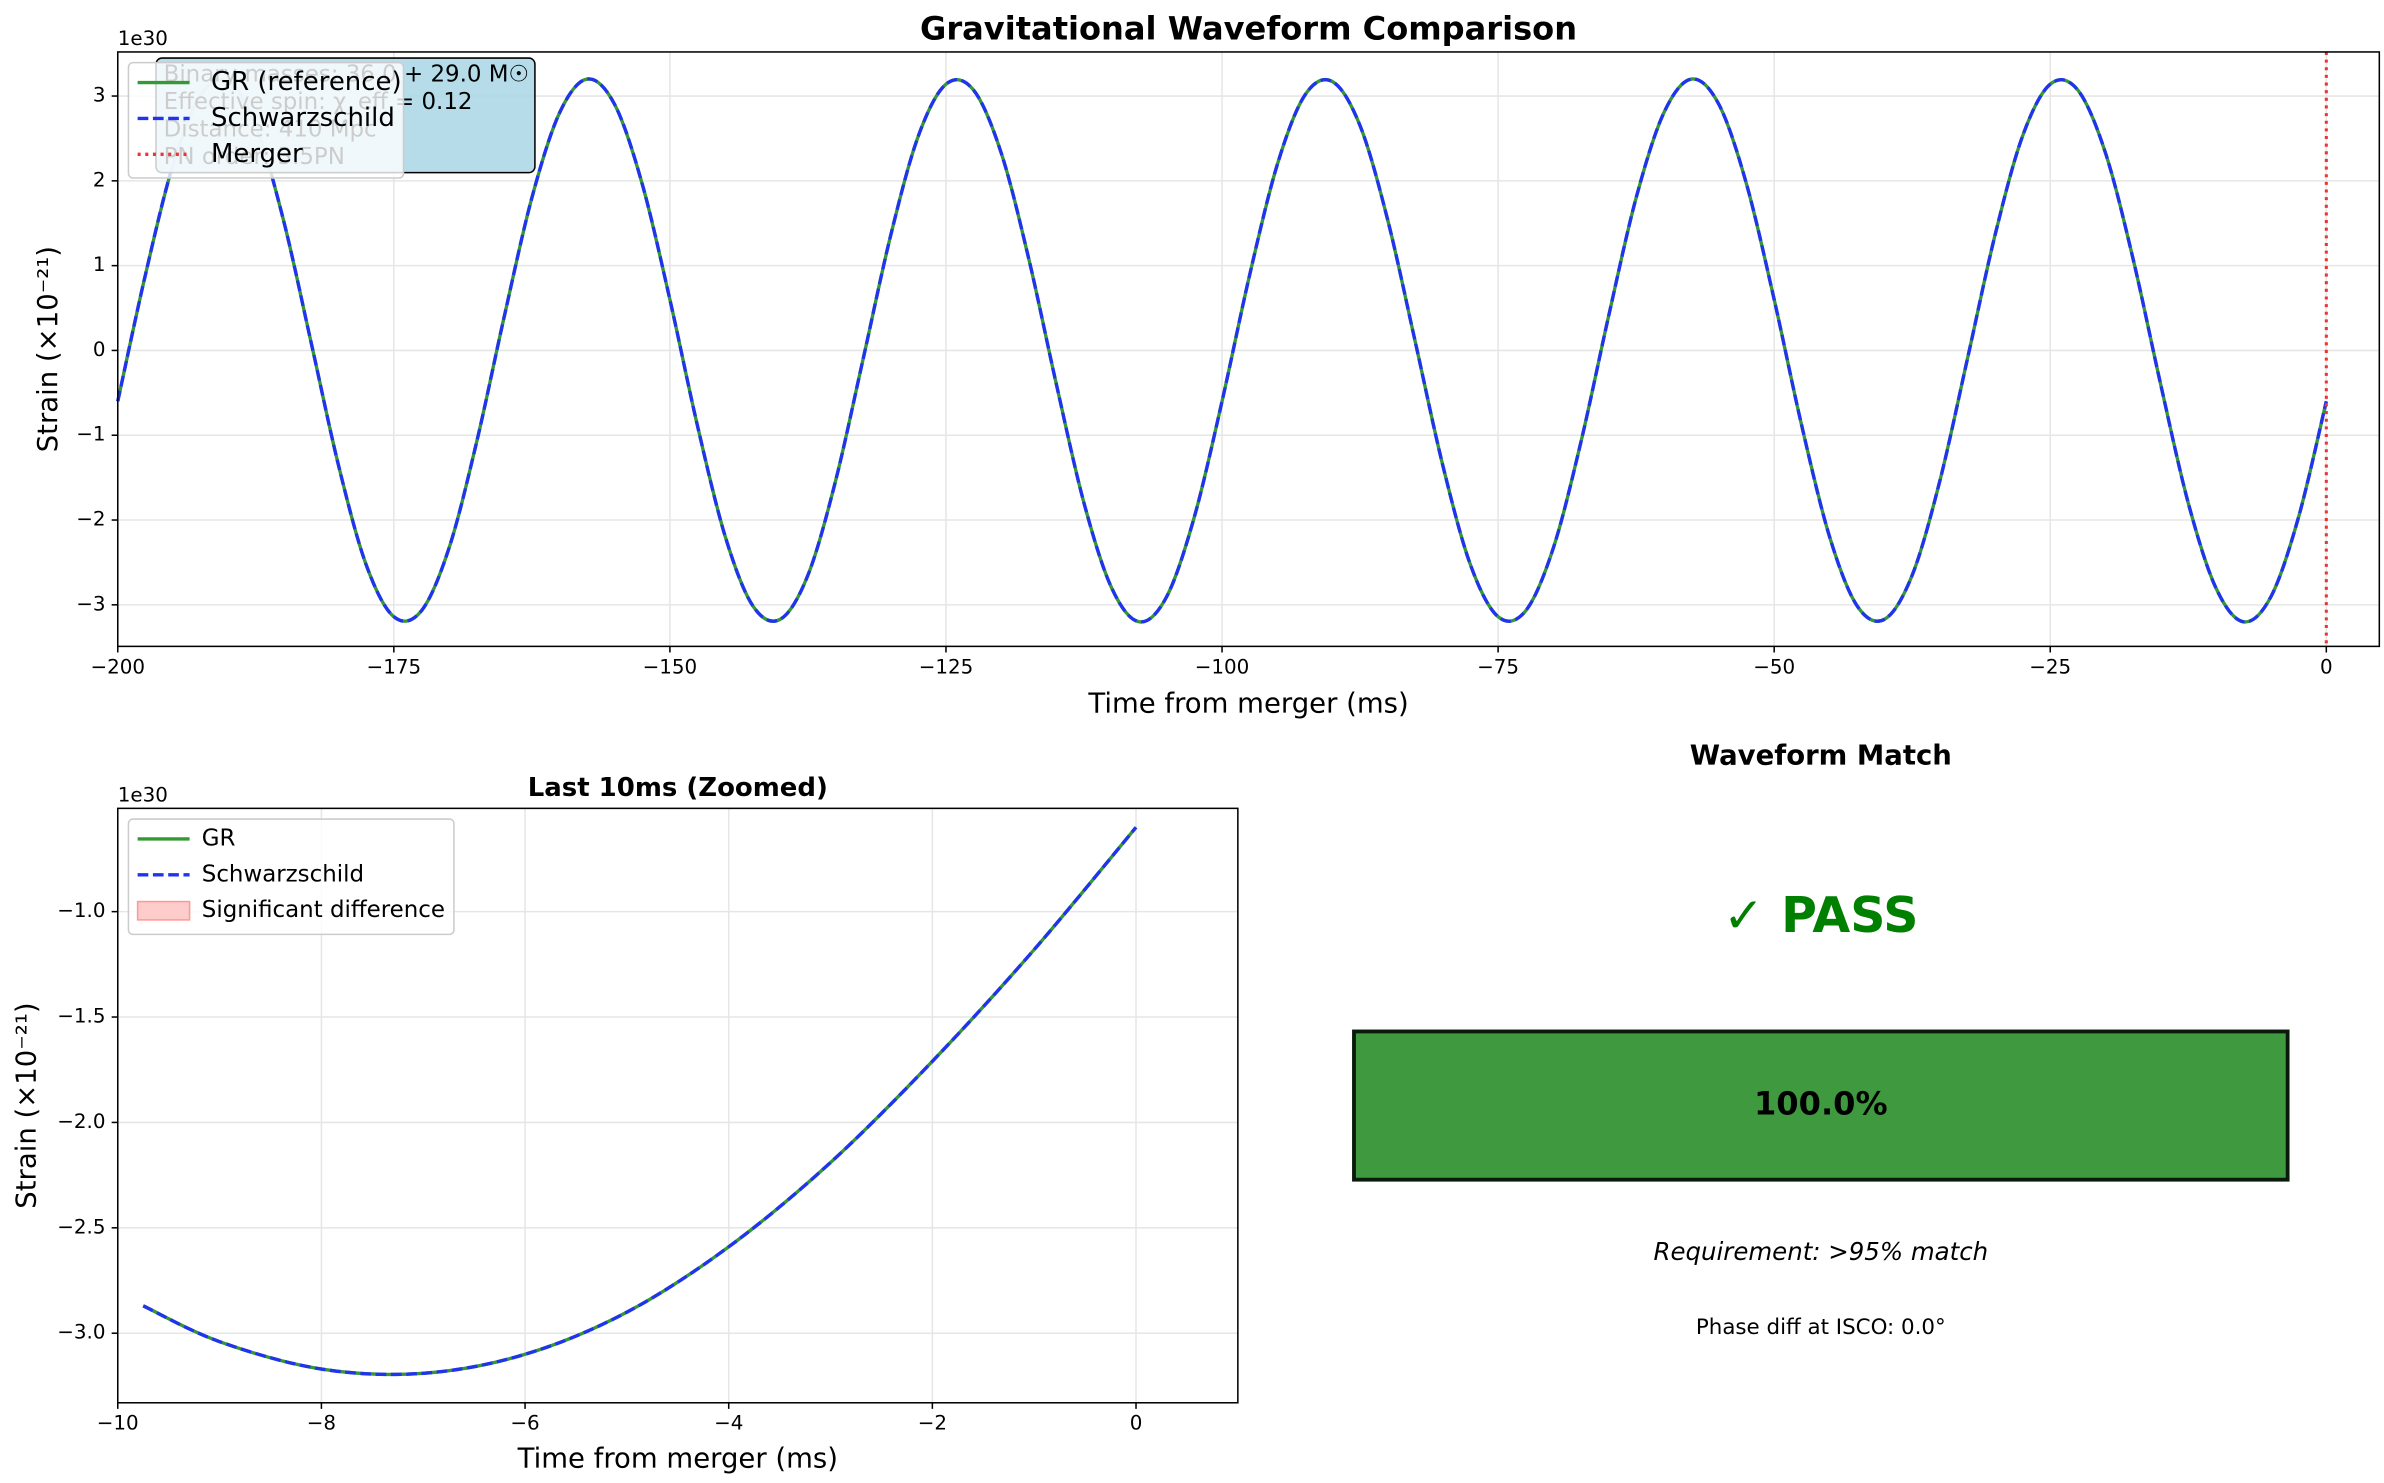 The height and width of the screenshot is (1483, 2384). Describe the element at coordinates (257, 154) in the screenshot. I see `legend-label: Merger` at that location.